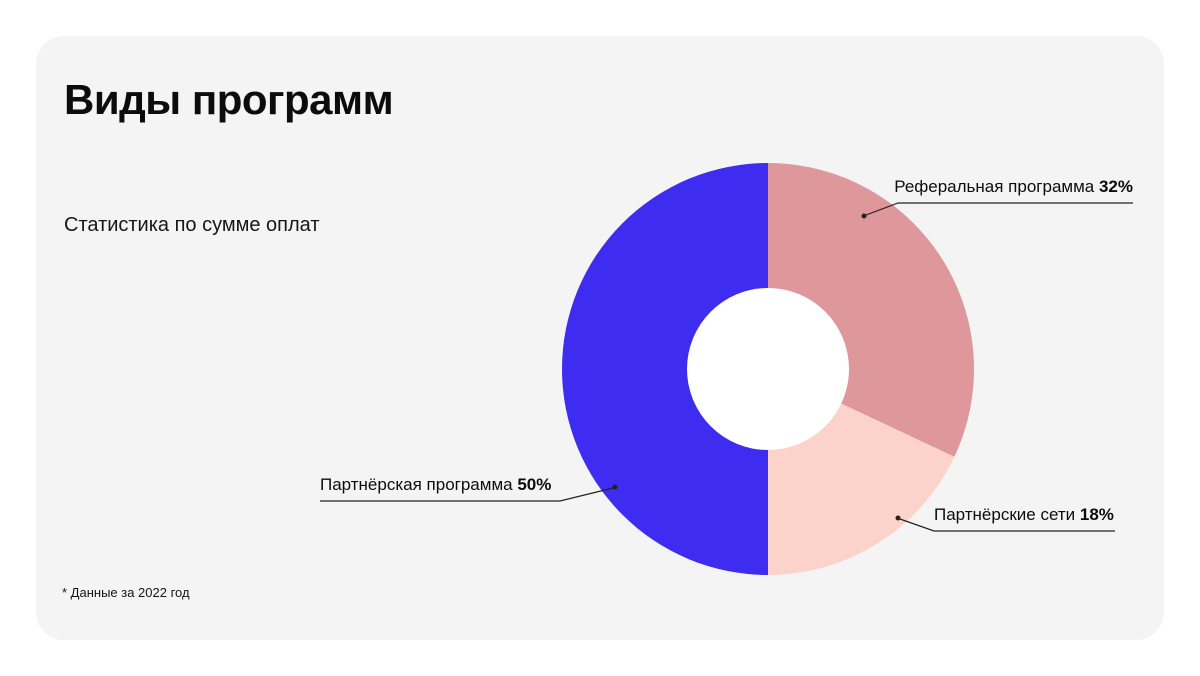  What do you see at coordinates (126, 592) in the screenshot?
I see `footnote: * Данные за 2022 год` at bounding box center [126, 592].